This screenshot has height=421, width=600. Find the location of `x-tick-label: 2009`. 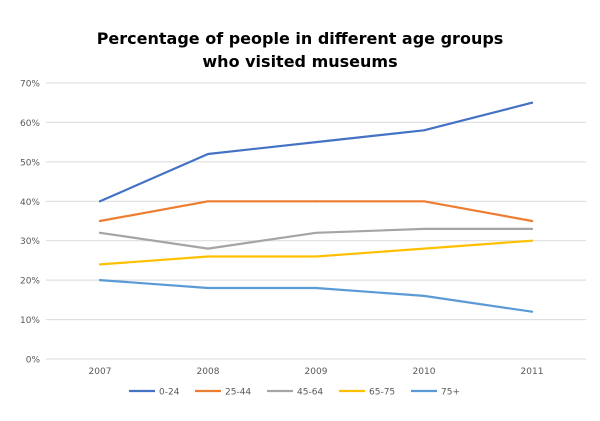

x-tick-label: 2009 is located at coordinates (316, 372).